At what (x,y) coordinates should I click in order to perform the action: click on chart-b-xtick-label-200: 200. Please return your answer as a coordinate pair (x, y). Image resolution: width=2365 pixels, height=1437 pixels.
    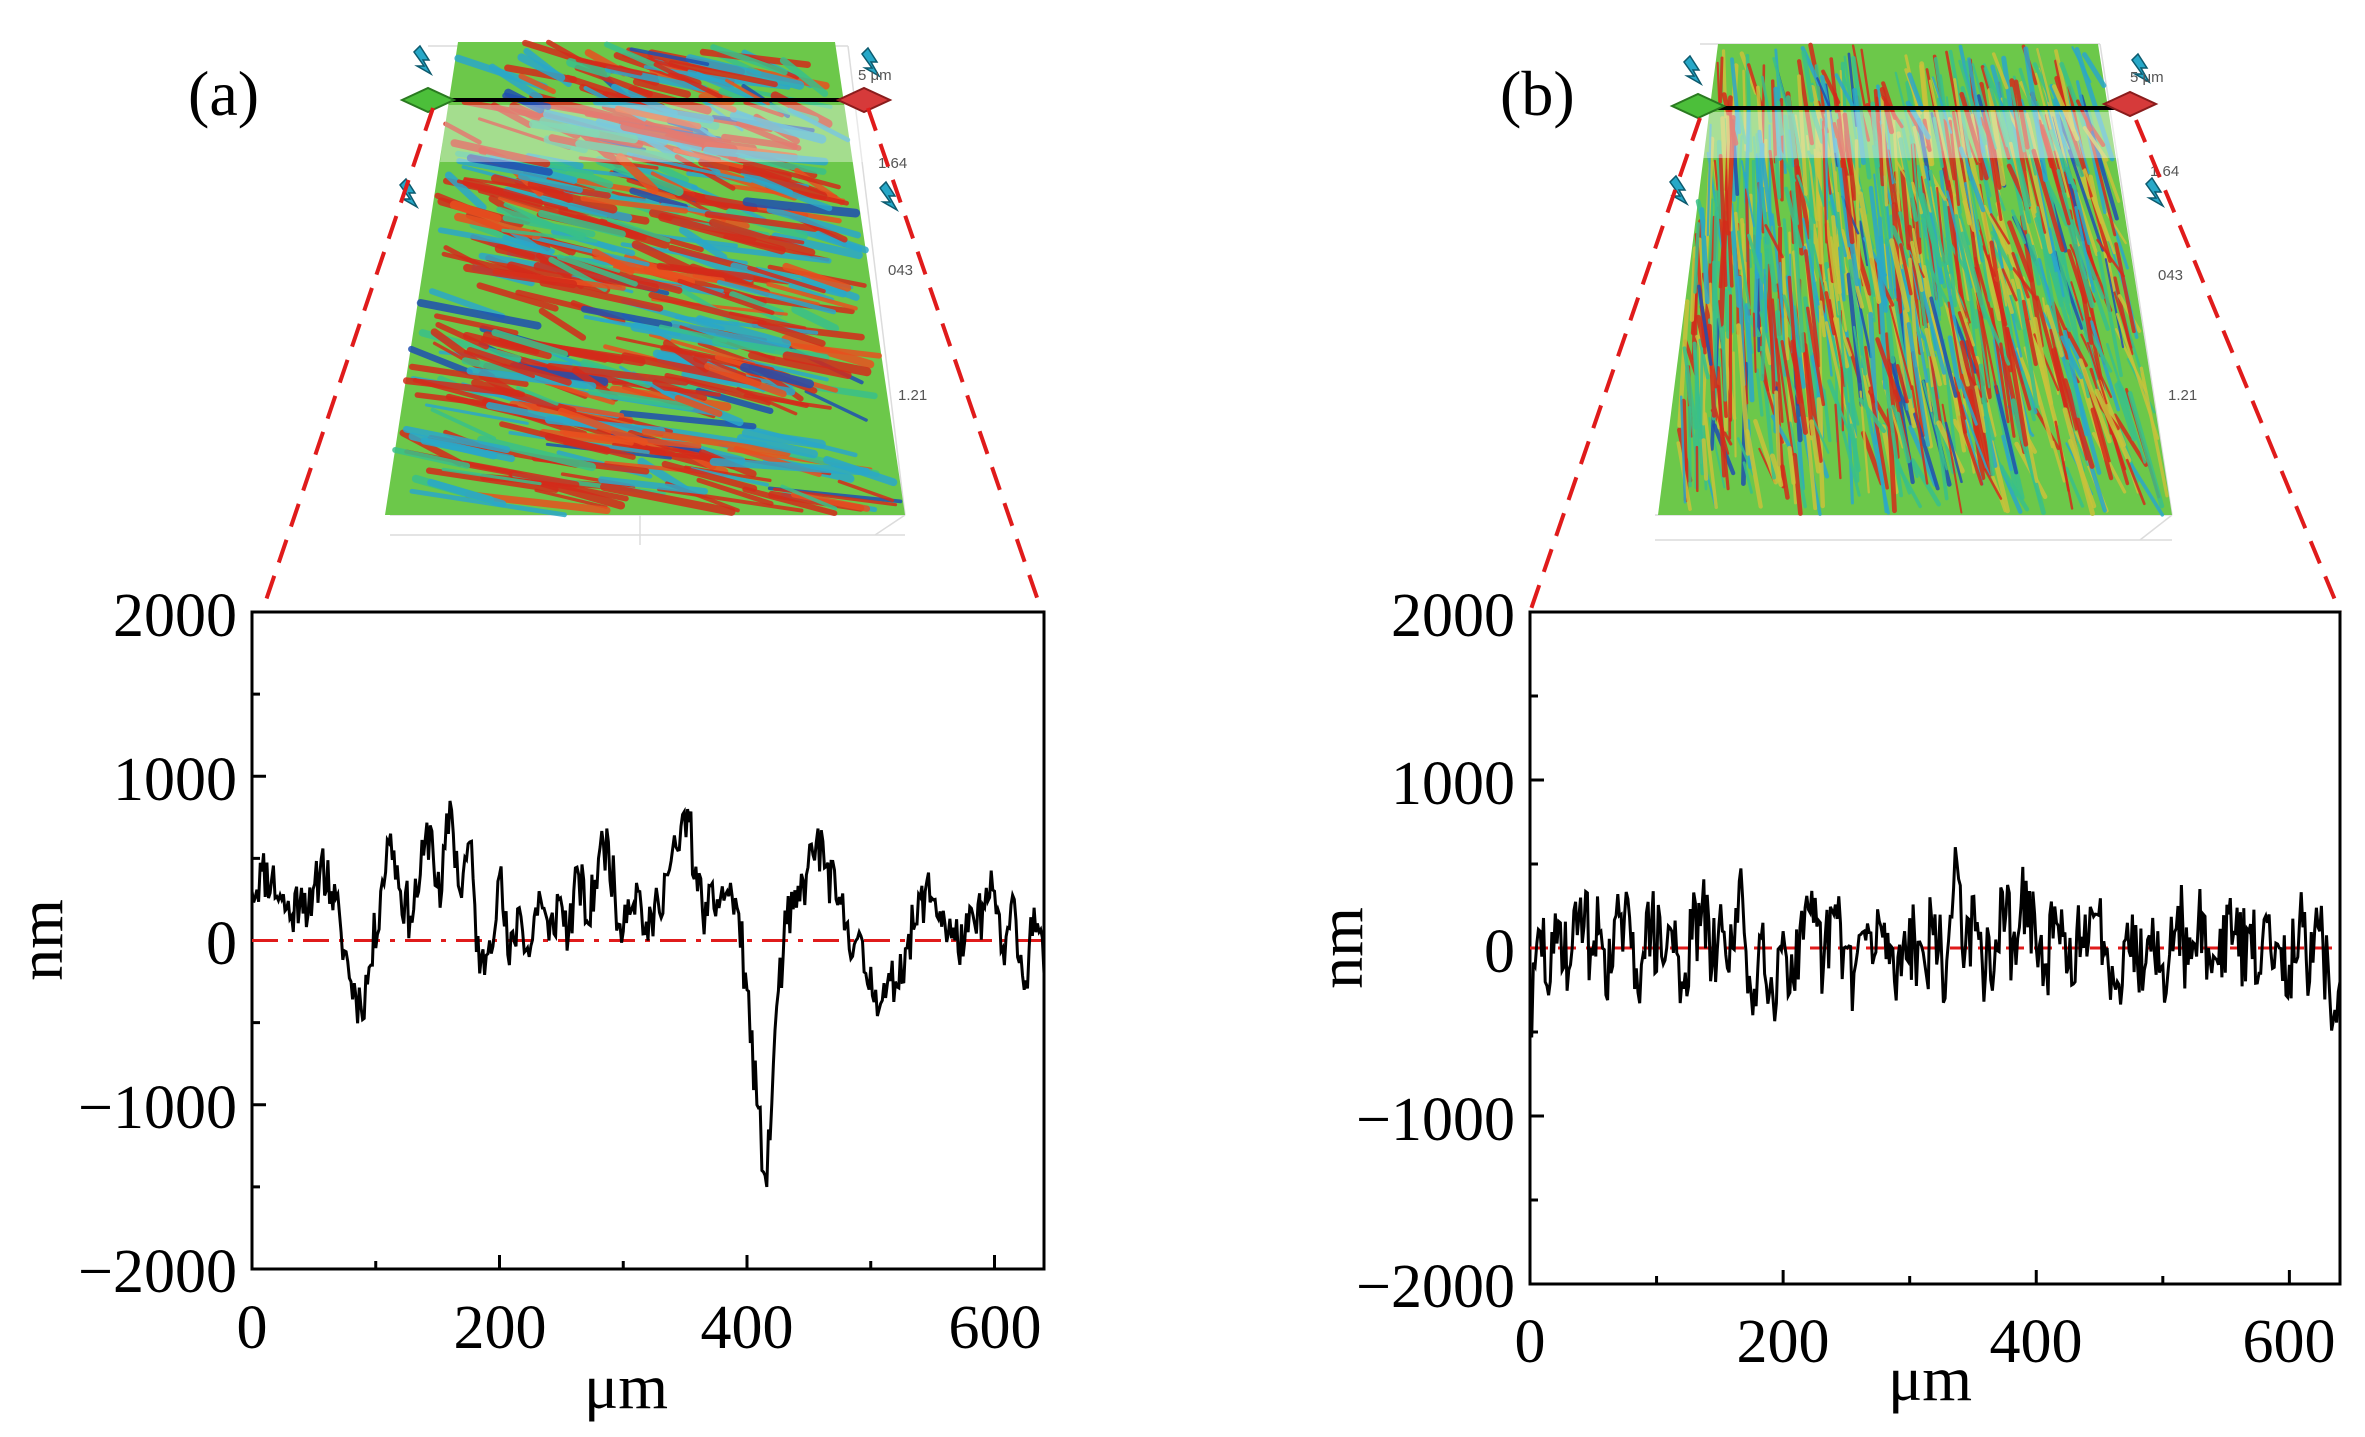
    Looking at the image, I should click on (1783, 1342).